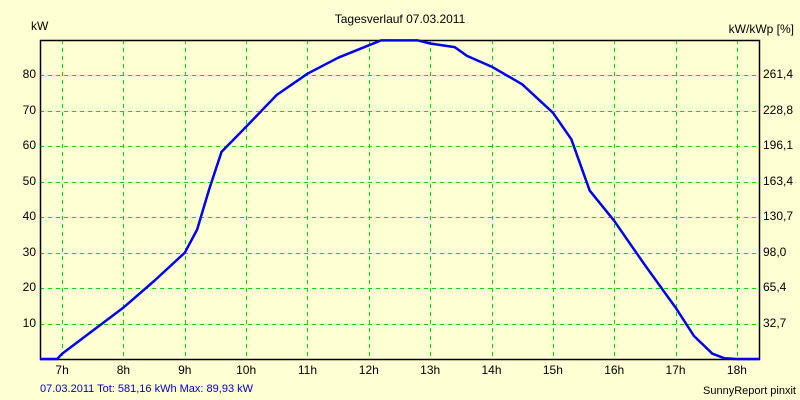 This screenshot has height=400, width=800. I want to click on x-tick: 14h, so click(491, 370).